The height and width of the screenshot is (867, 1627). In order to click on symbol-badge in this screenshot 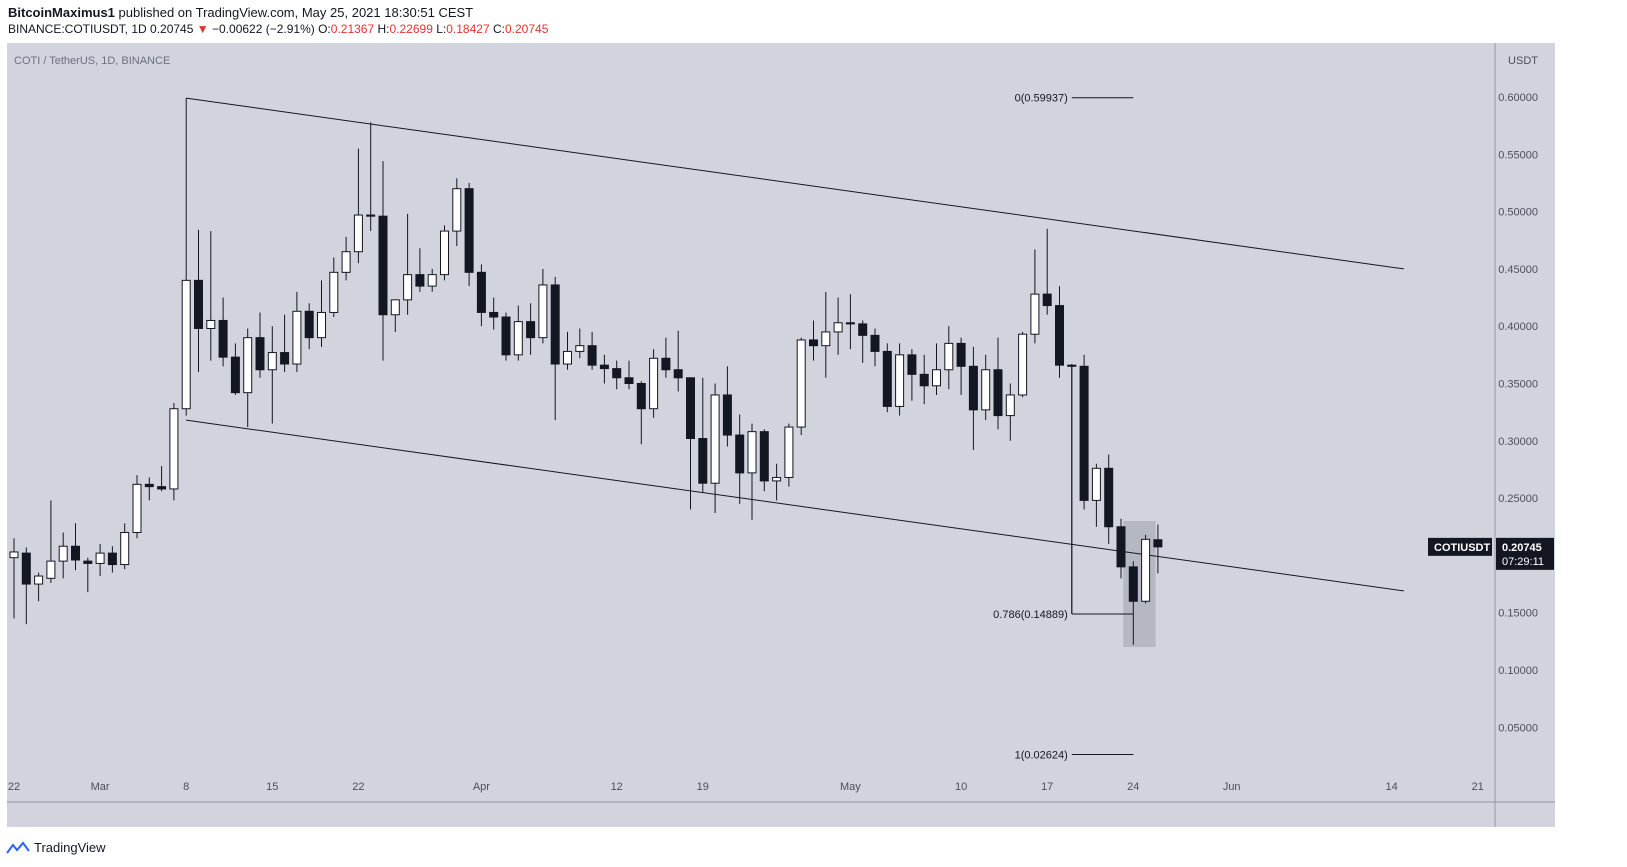, I will do `click(1460, 546)`.